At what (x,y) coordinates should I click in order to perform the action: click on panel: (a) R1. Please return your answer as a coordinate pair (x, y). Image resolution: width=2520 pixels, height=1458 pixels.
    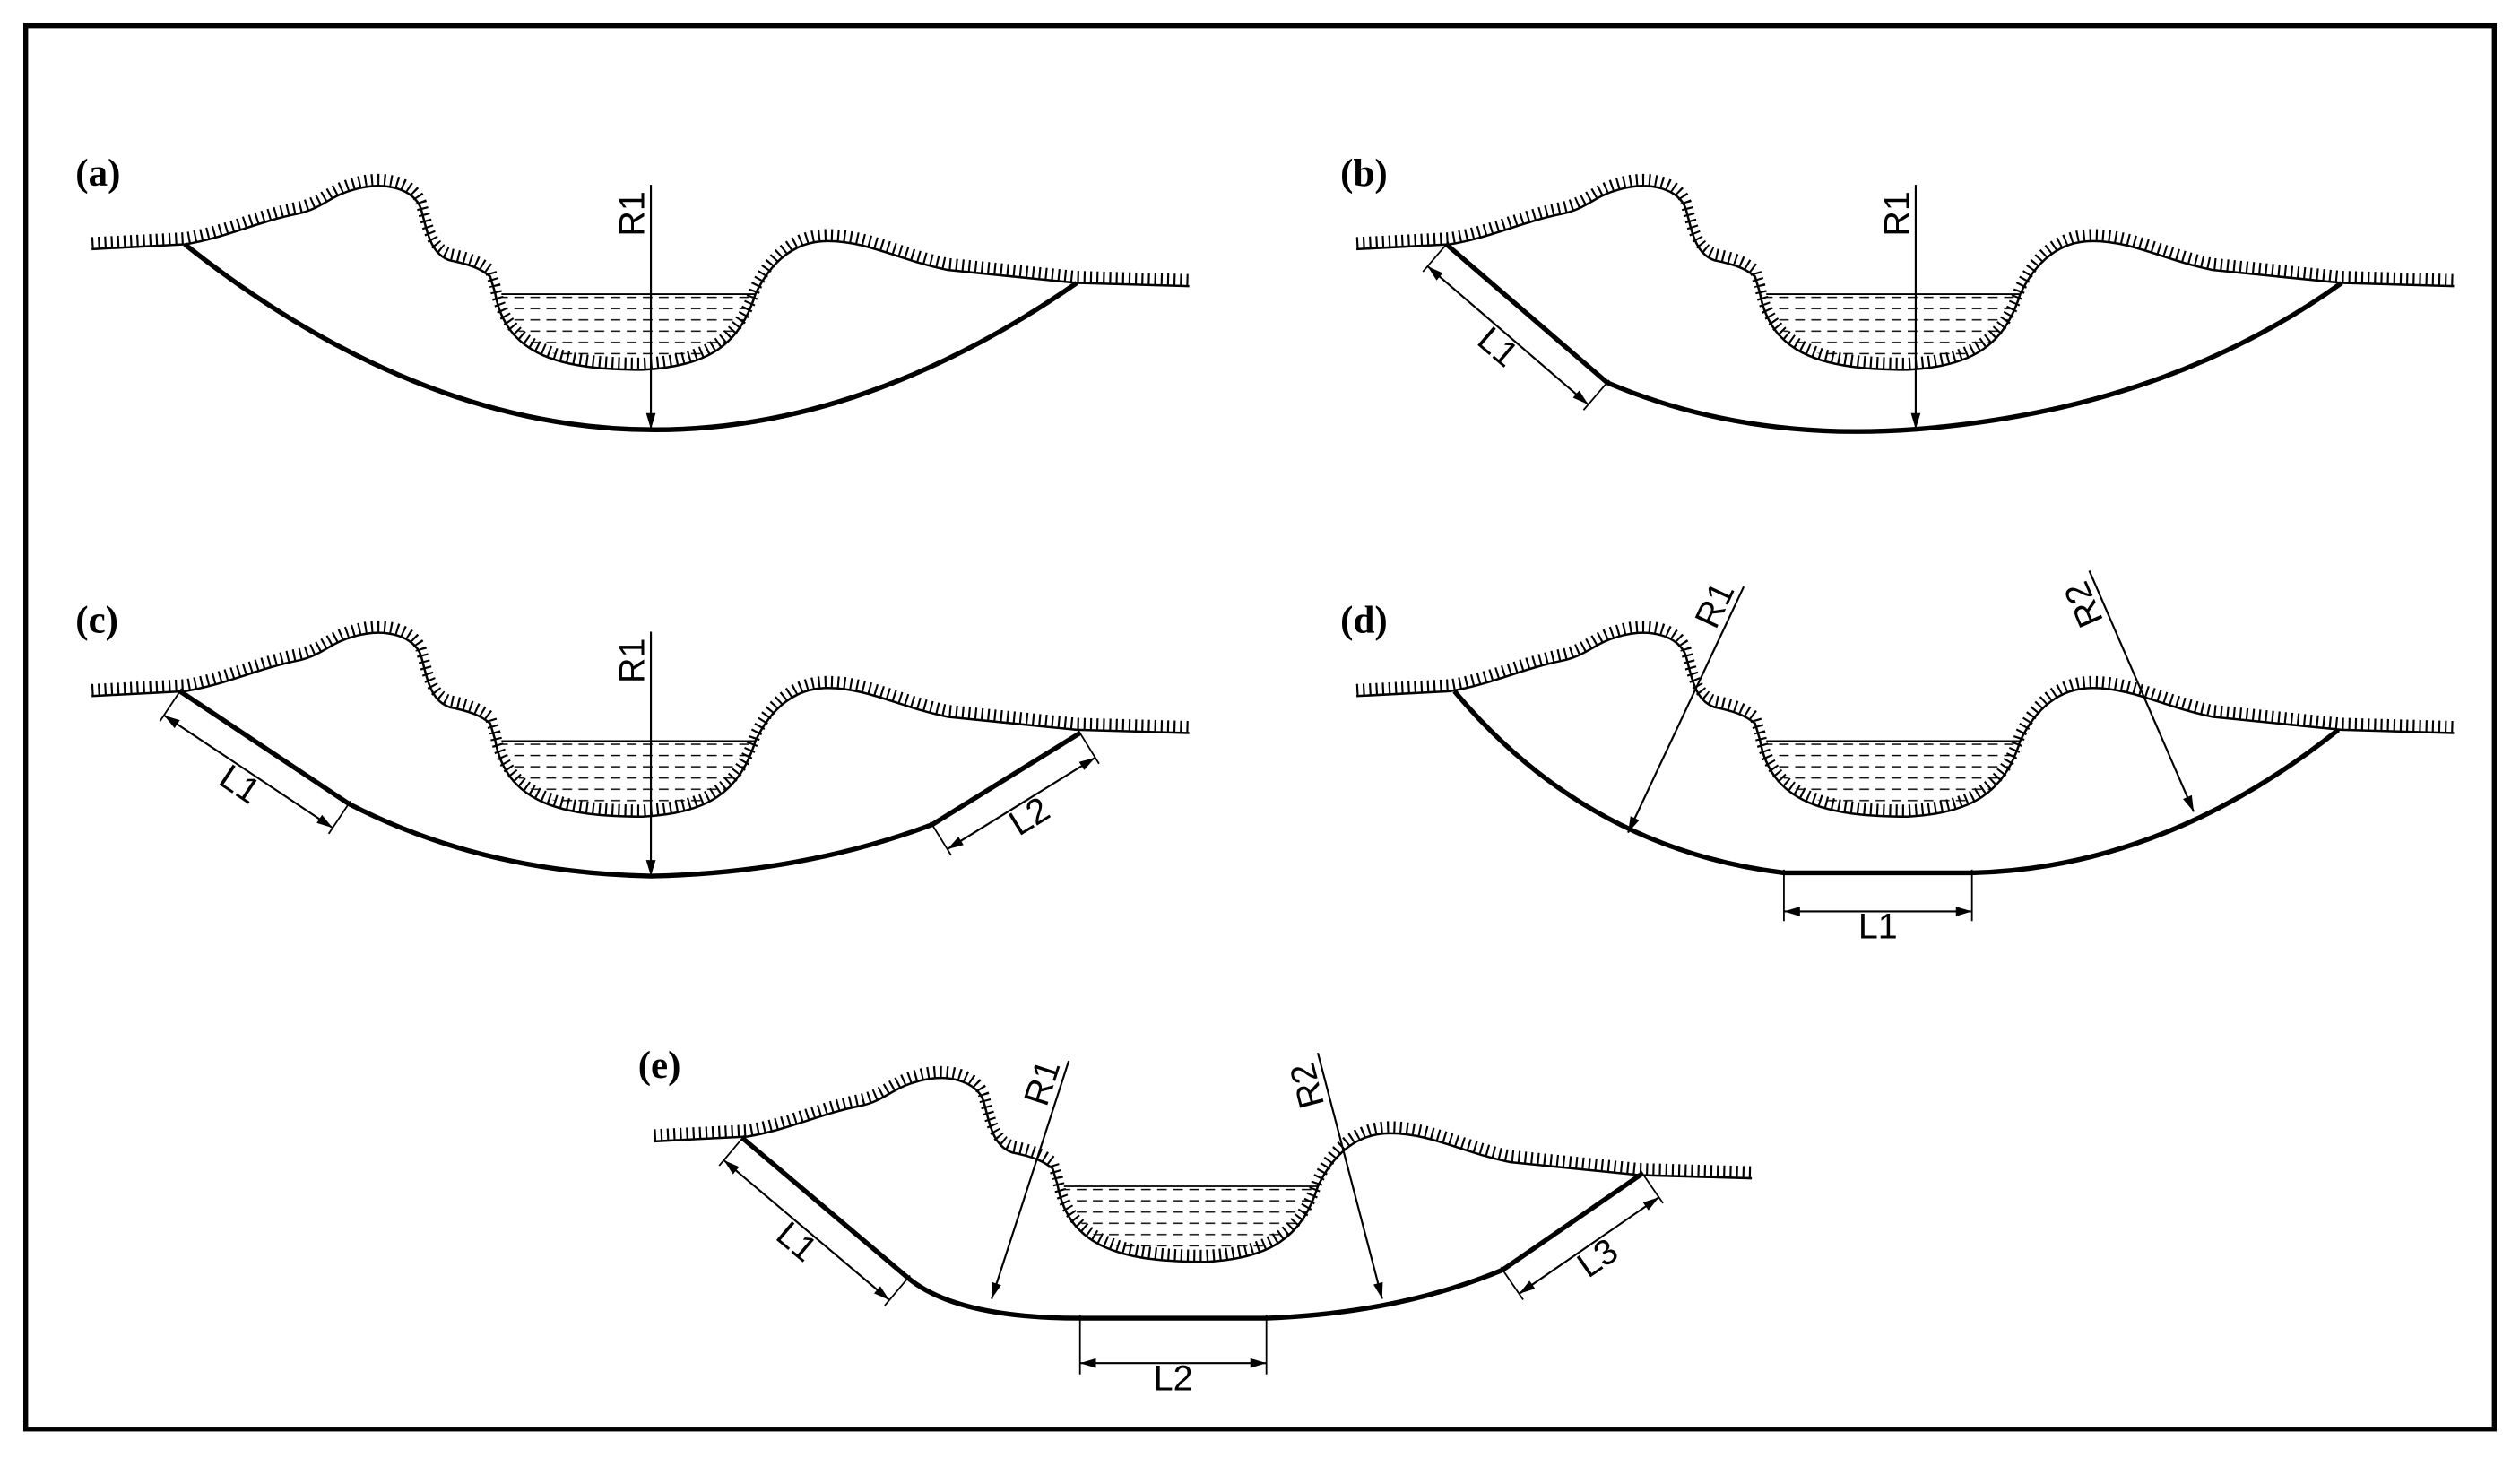
    Looking at the image, I should click on (632, 292).